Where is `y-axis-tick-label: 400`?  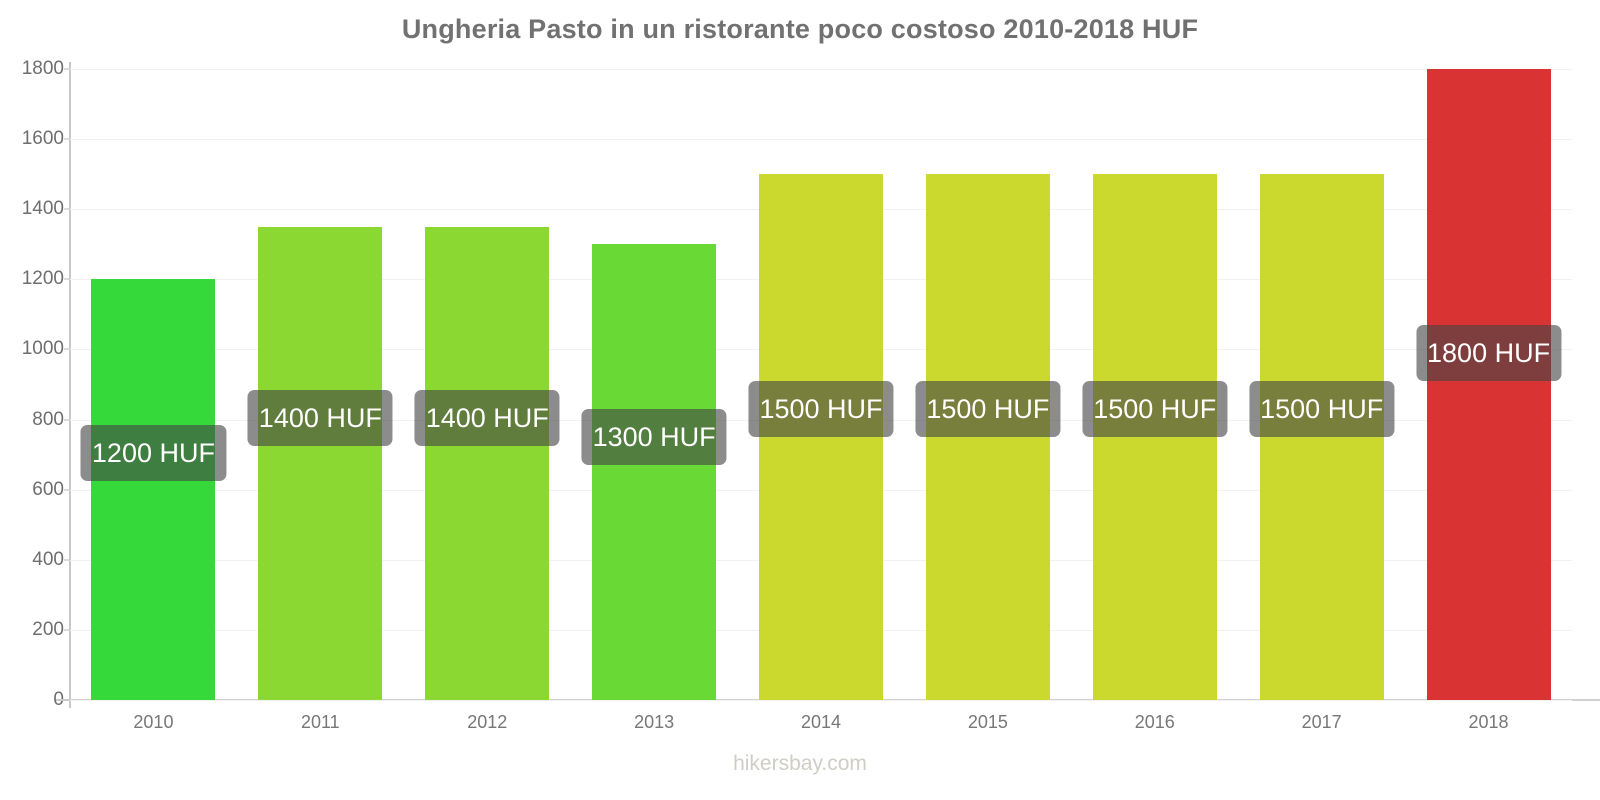
y-axis-tick-label: 400 is located at coordinates (48, 559).